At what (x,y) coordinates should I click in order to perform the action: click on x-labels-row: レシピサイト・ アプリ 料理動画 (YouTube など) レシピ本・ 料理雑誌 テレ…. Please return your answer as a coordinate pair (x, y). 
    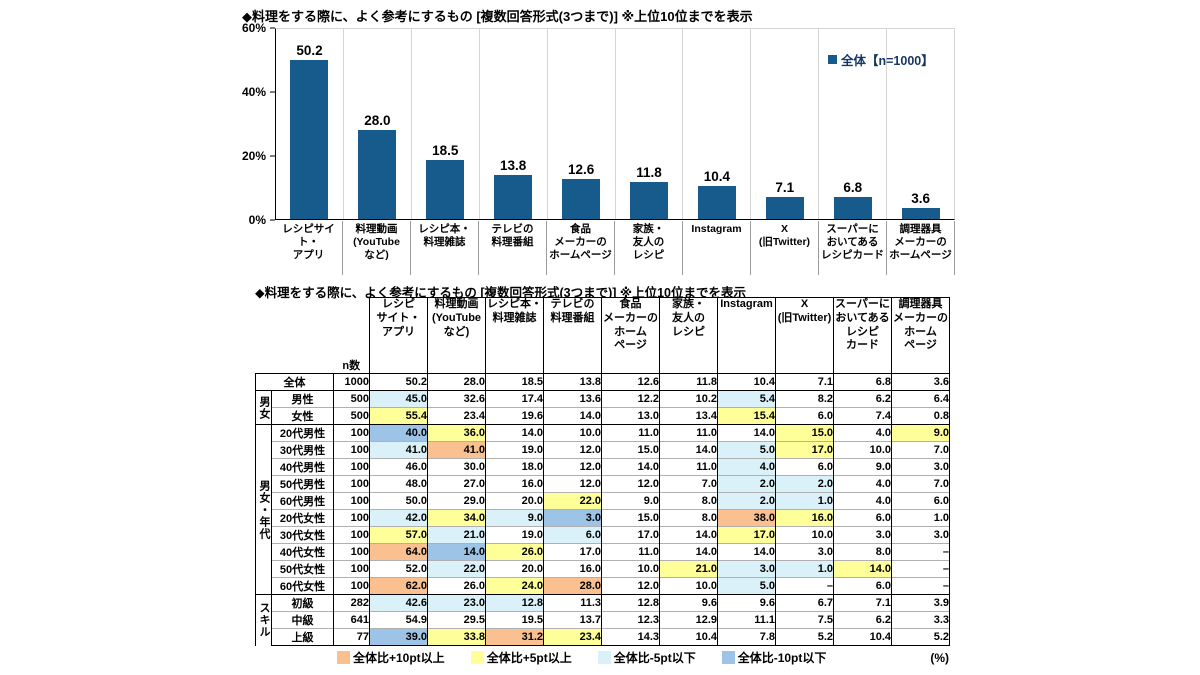
    Looking at the image, I should click on (615, 248).